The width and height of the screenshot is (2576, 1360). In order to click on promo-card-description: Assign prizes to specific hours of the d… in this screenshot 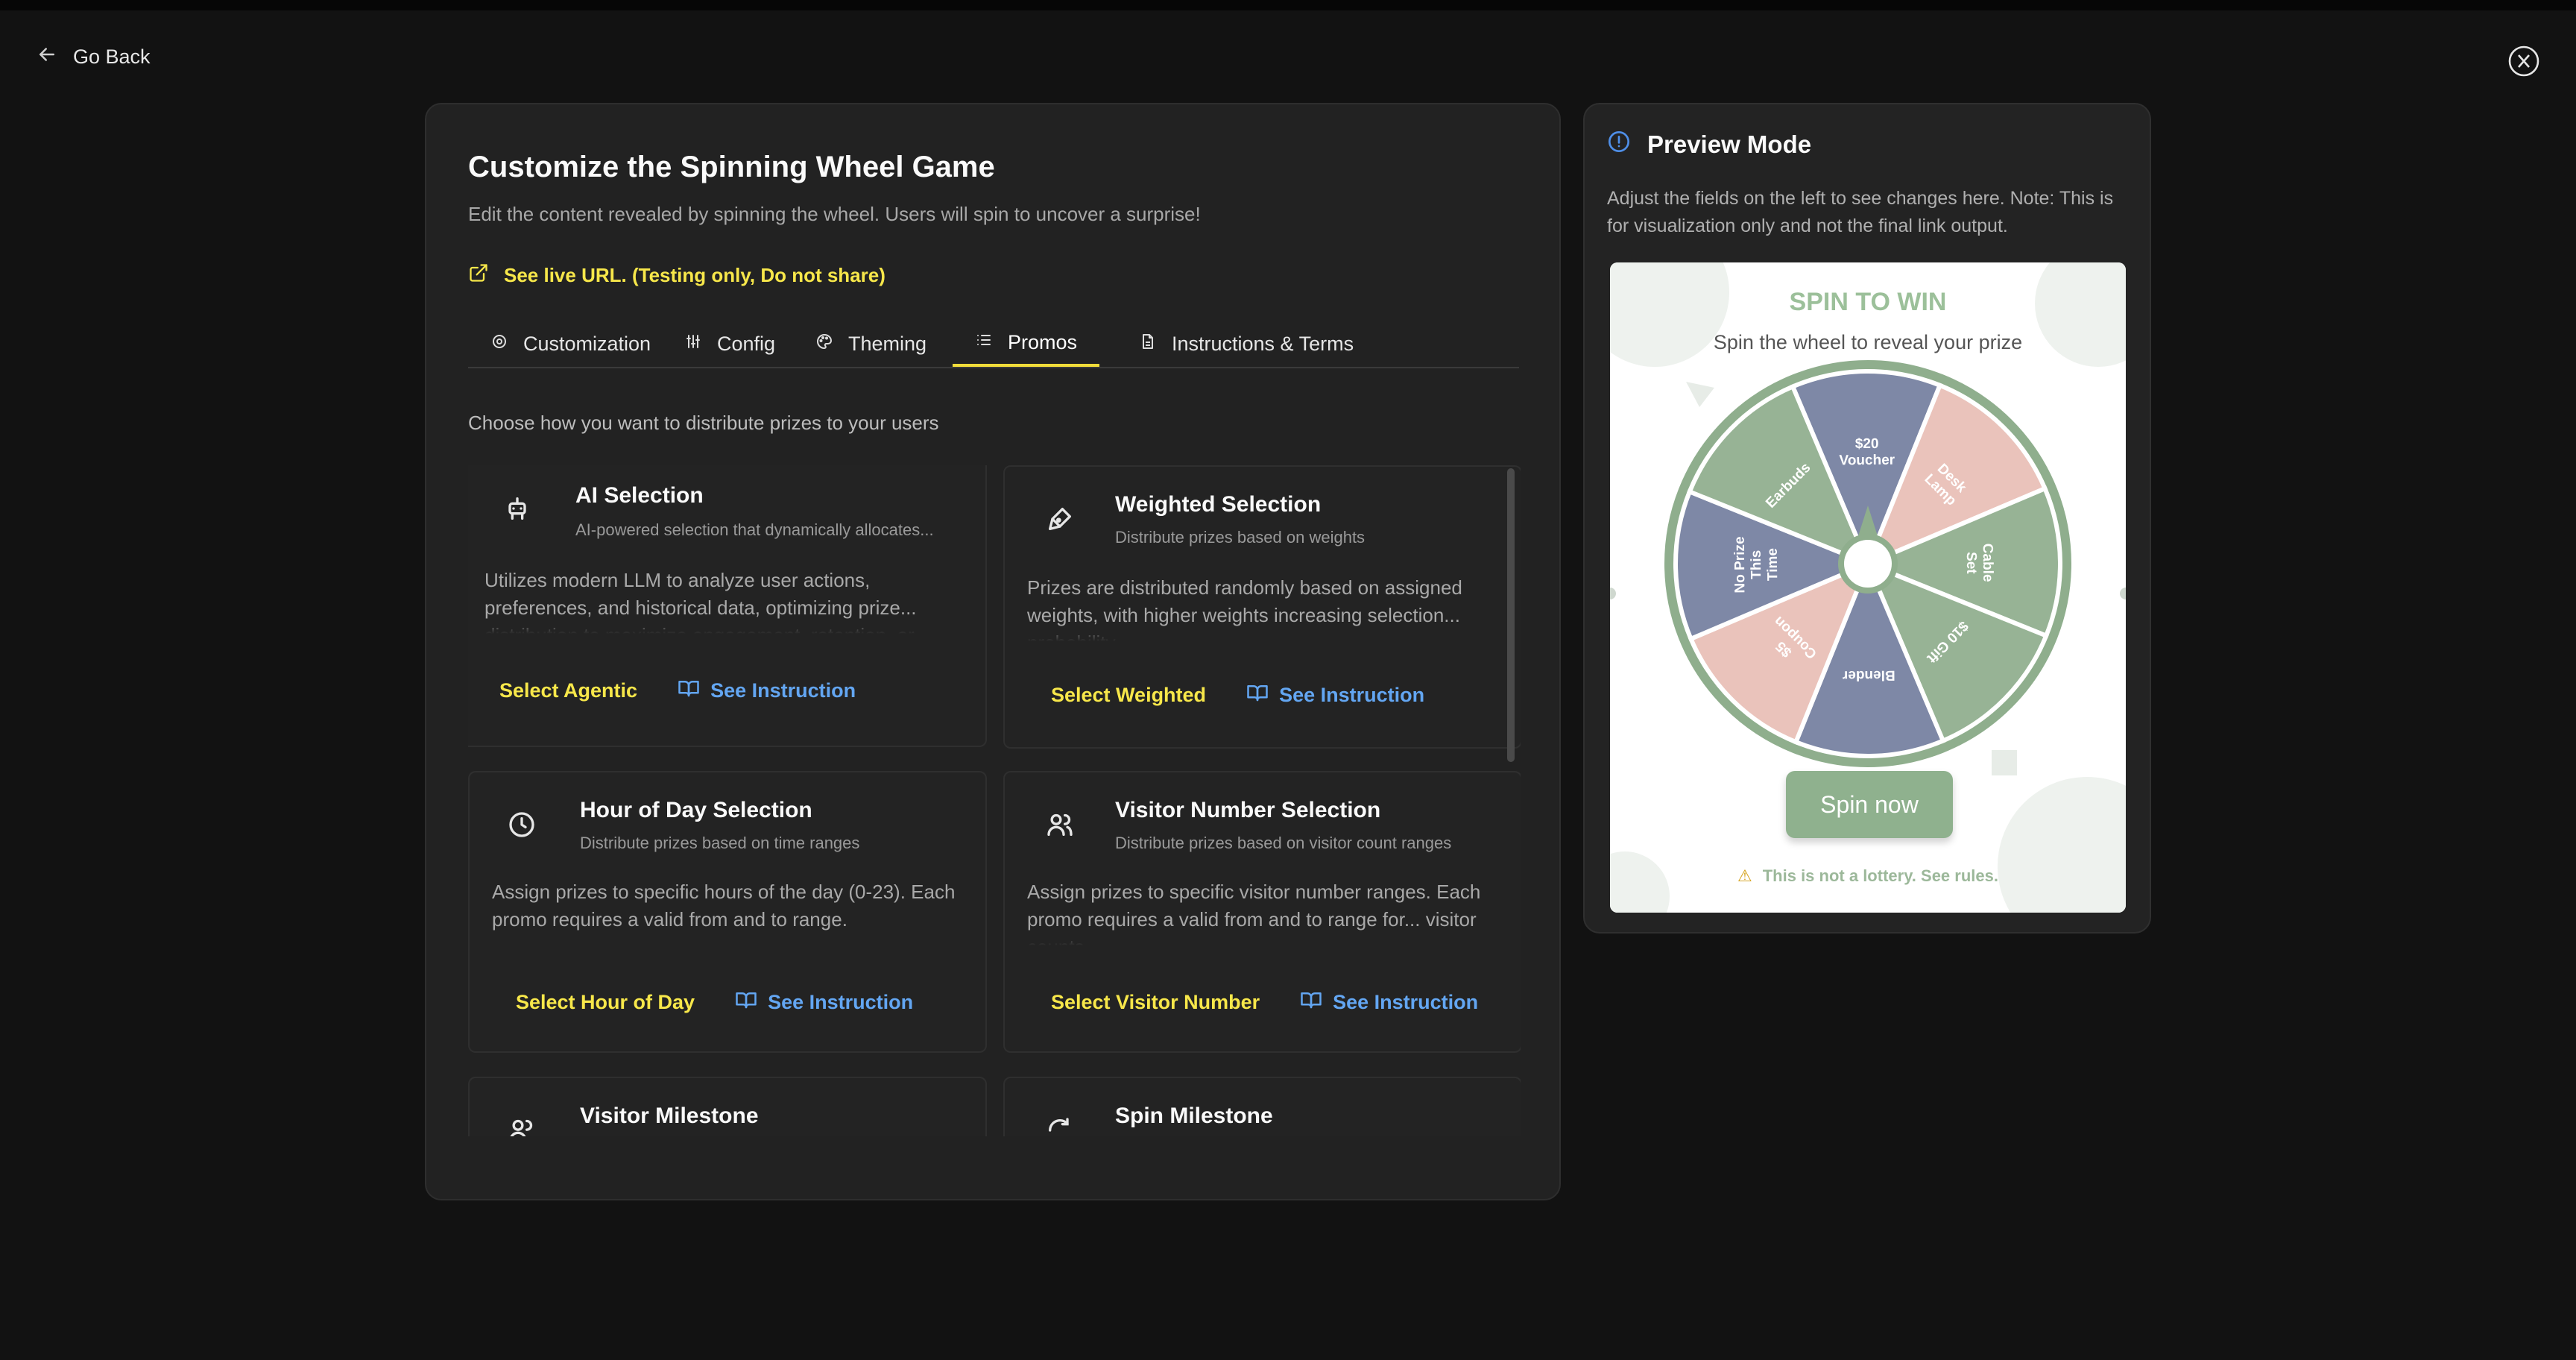, I will do `click(727, 911)`.